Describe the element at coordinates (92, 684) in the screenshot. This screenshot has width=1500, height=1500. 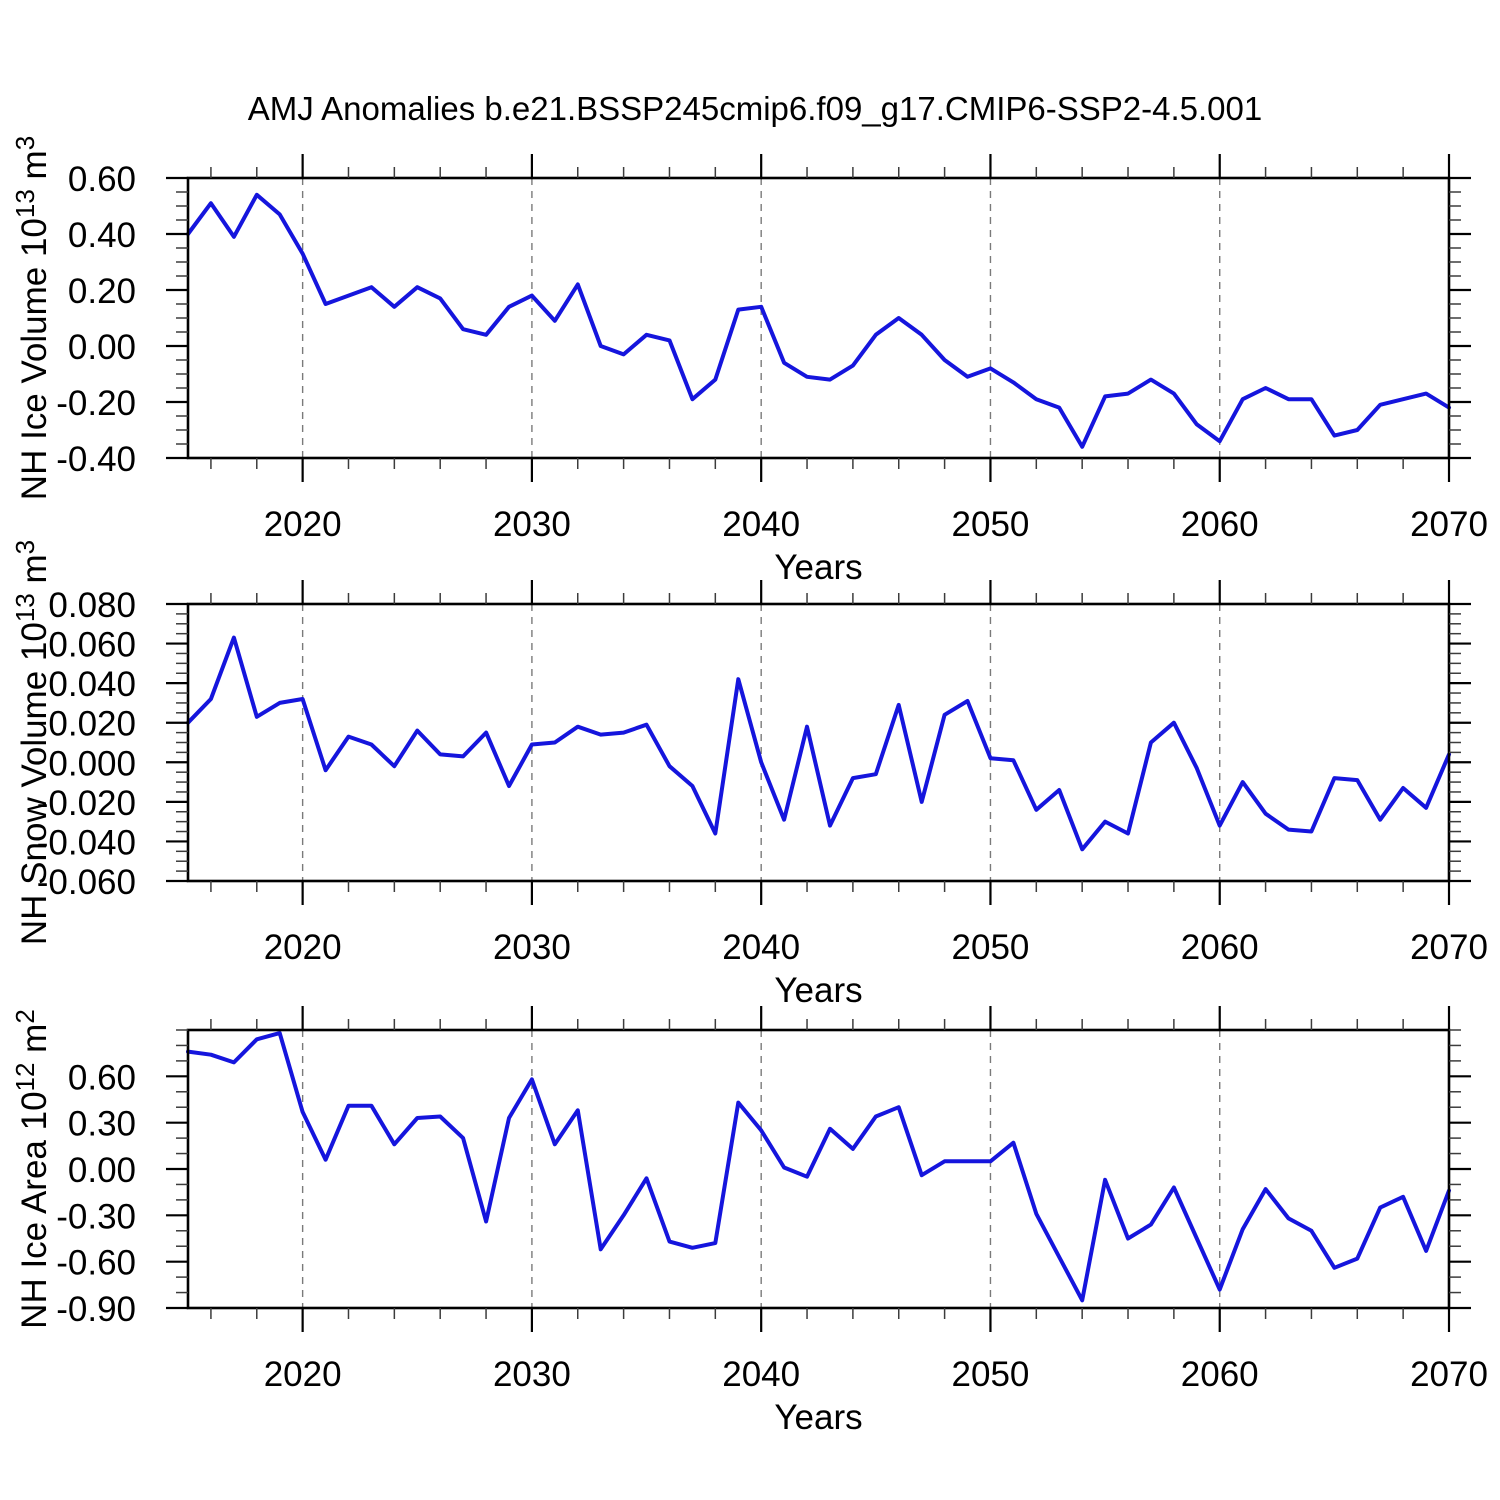
I see `y-tick-label: 0.040` at that location.